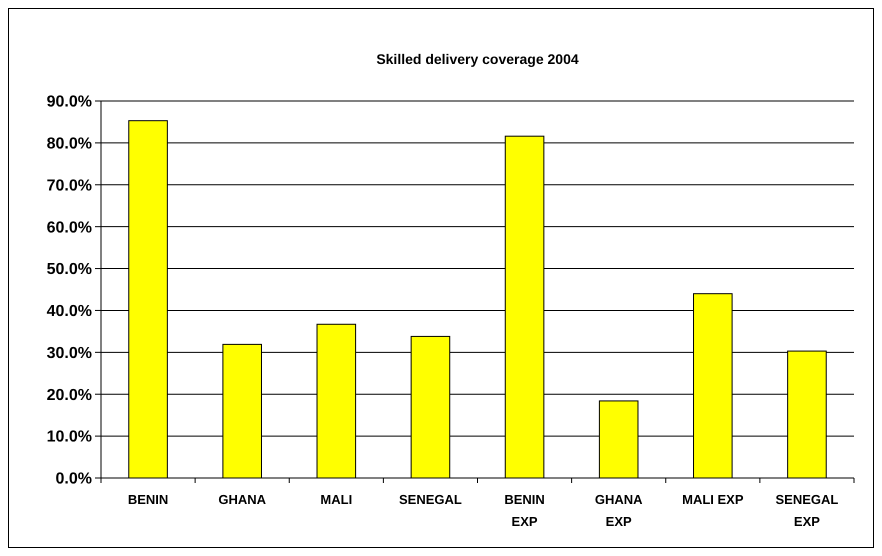  What do you see at coordinates (69, 353) in the screenshot?
I see `y-tick-label: 30.0%` at bounding box center [69, 353].